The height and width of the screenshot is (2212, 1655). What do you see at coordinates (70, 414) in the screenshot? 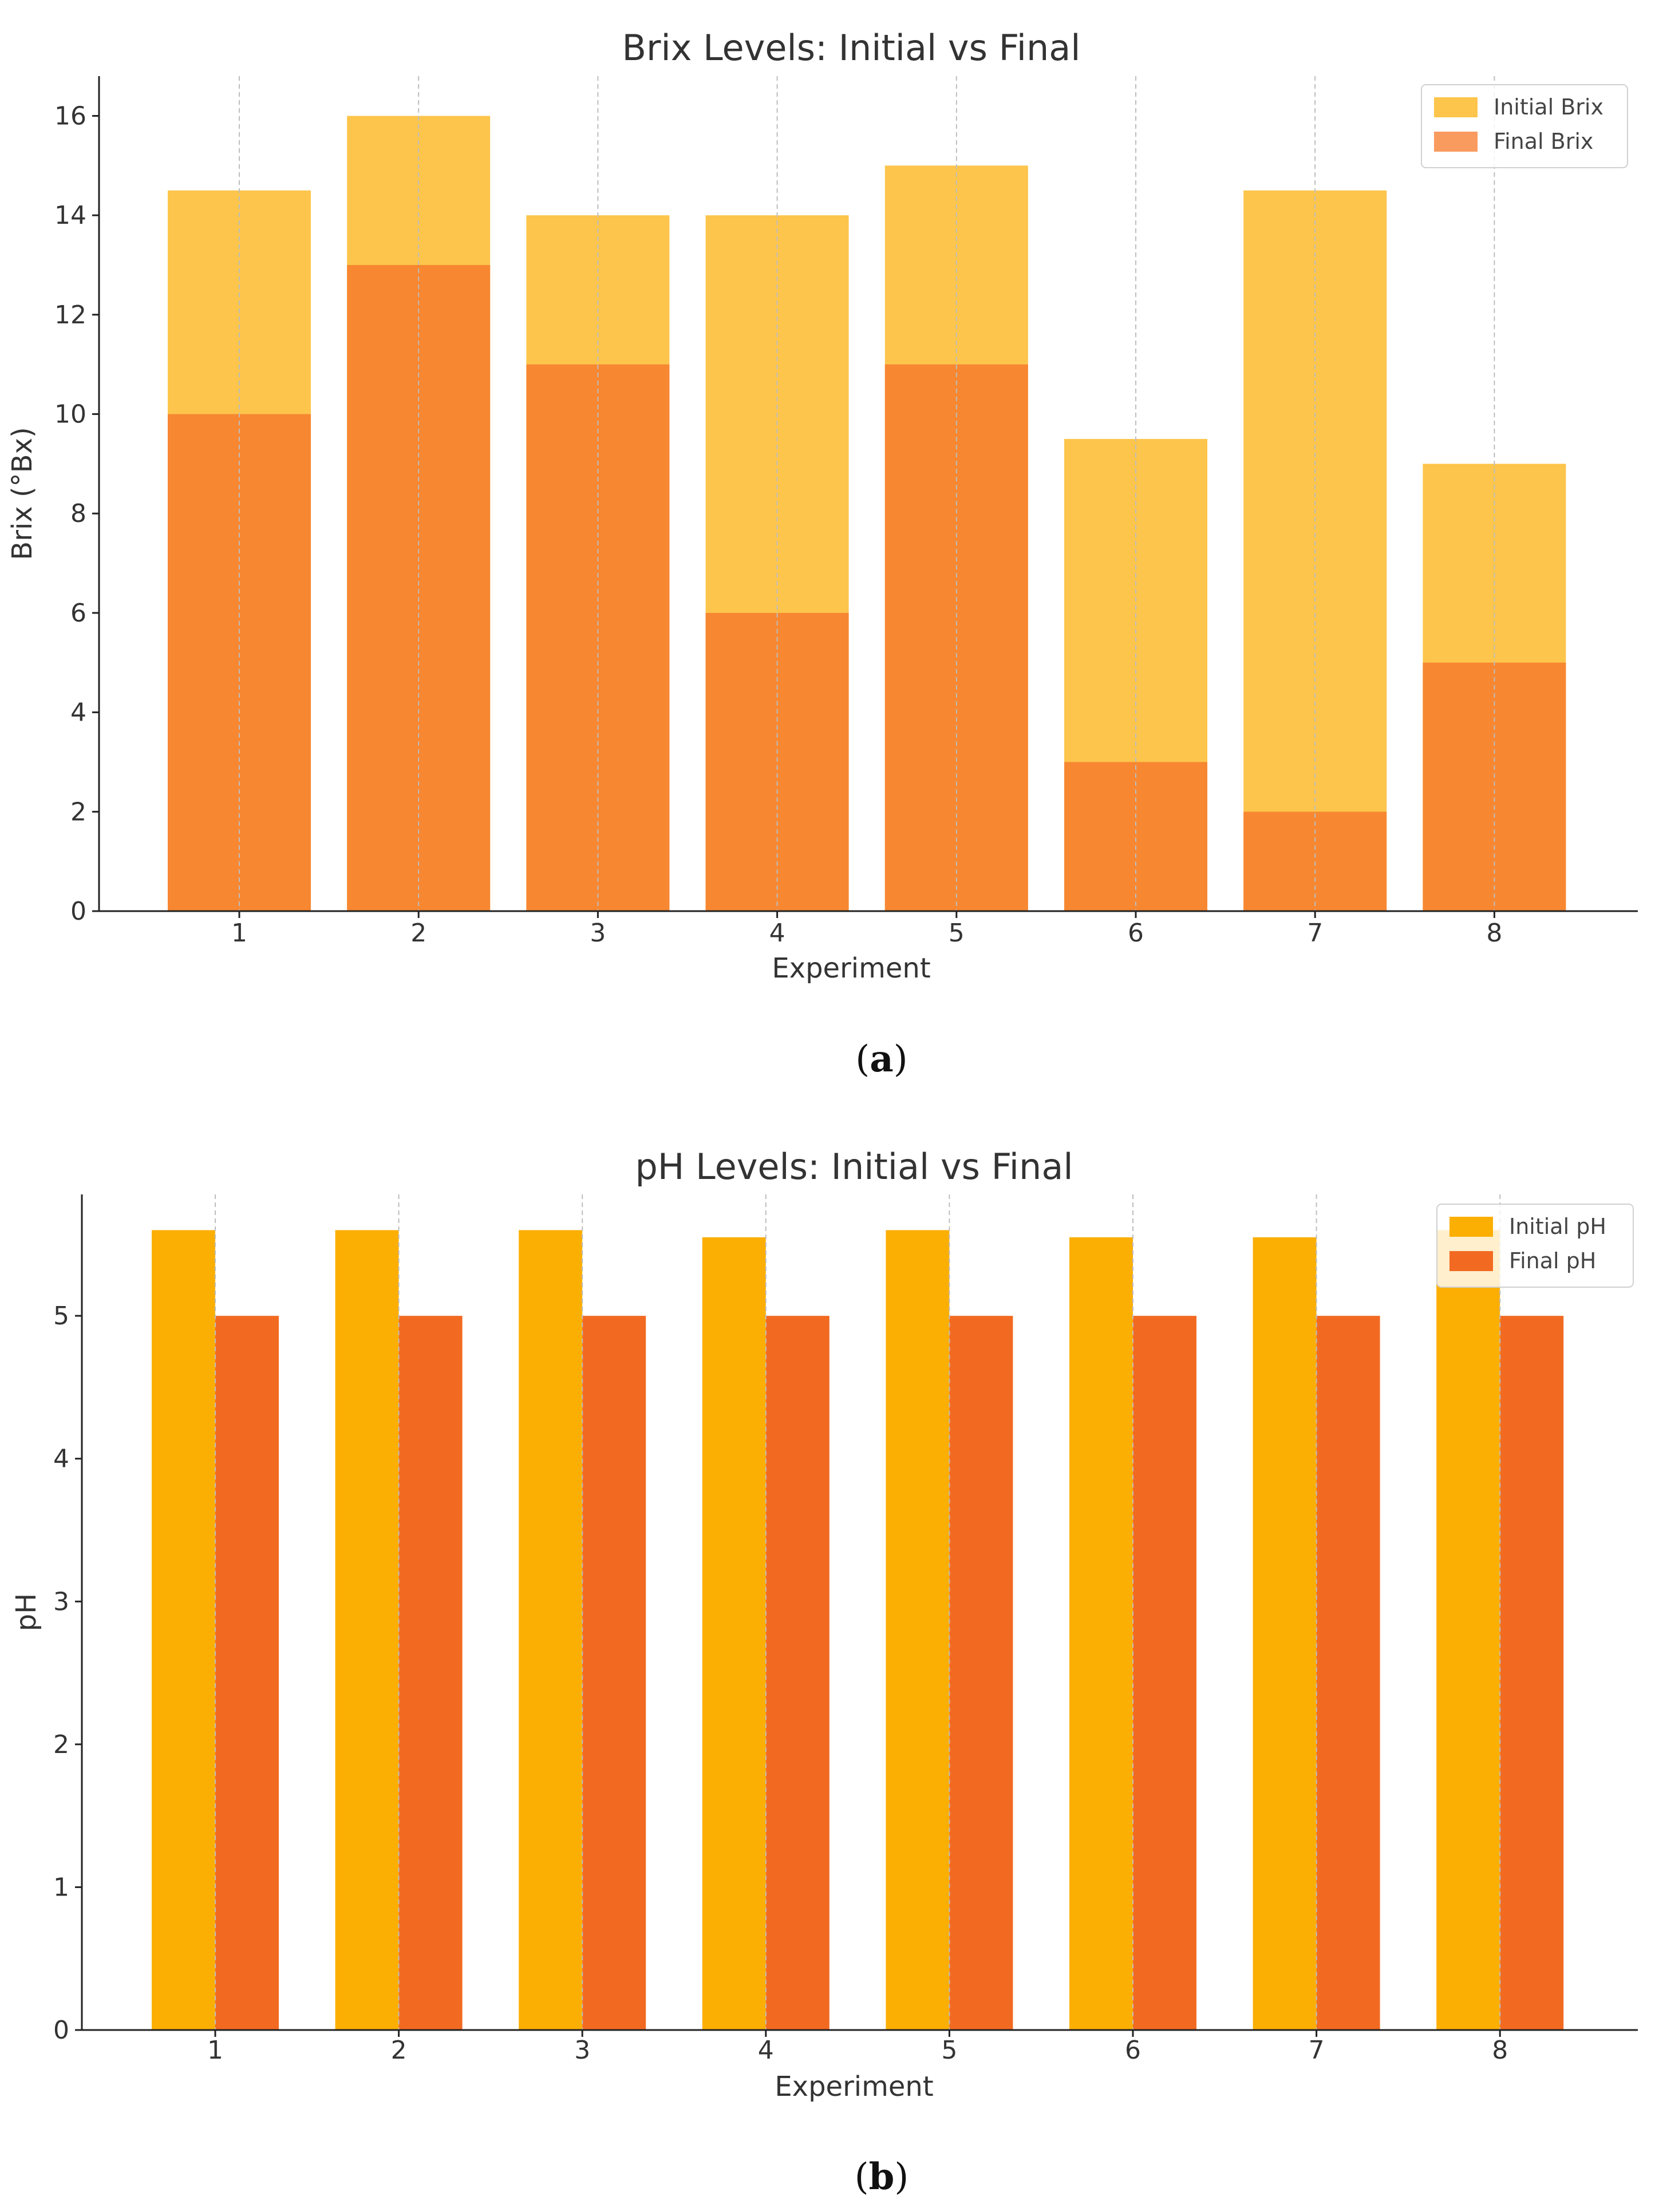
I see `y-tick-label-10: 10` at bounding box center [70, 414].